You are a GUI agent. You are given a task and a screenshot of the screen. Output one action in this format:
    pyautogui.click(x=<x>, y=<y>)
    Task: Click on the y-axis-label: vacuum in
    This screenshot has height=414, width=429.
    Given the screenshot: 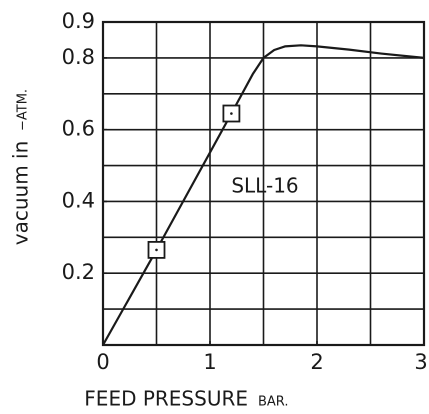 What is the action you would take?
    pyautogui.click(x=21, y=193)
    